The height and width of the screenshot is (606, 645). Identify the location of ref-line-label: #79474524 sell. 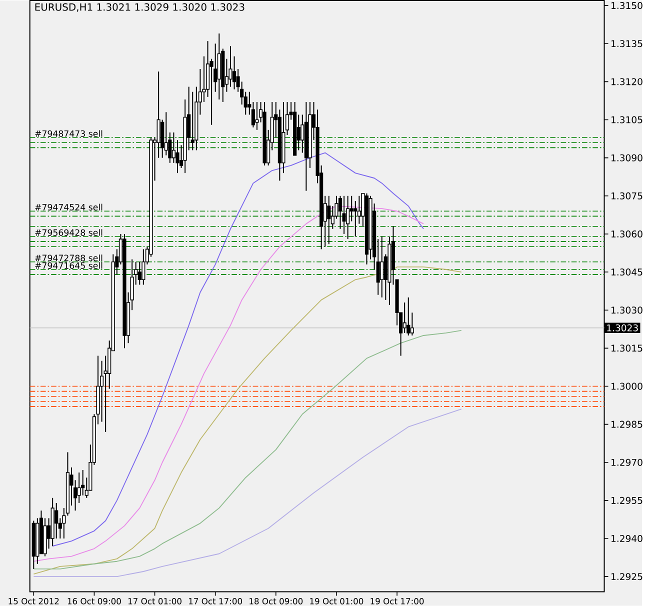
(68, 207).